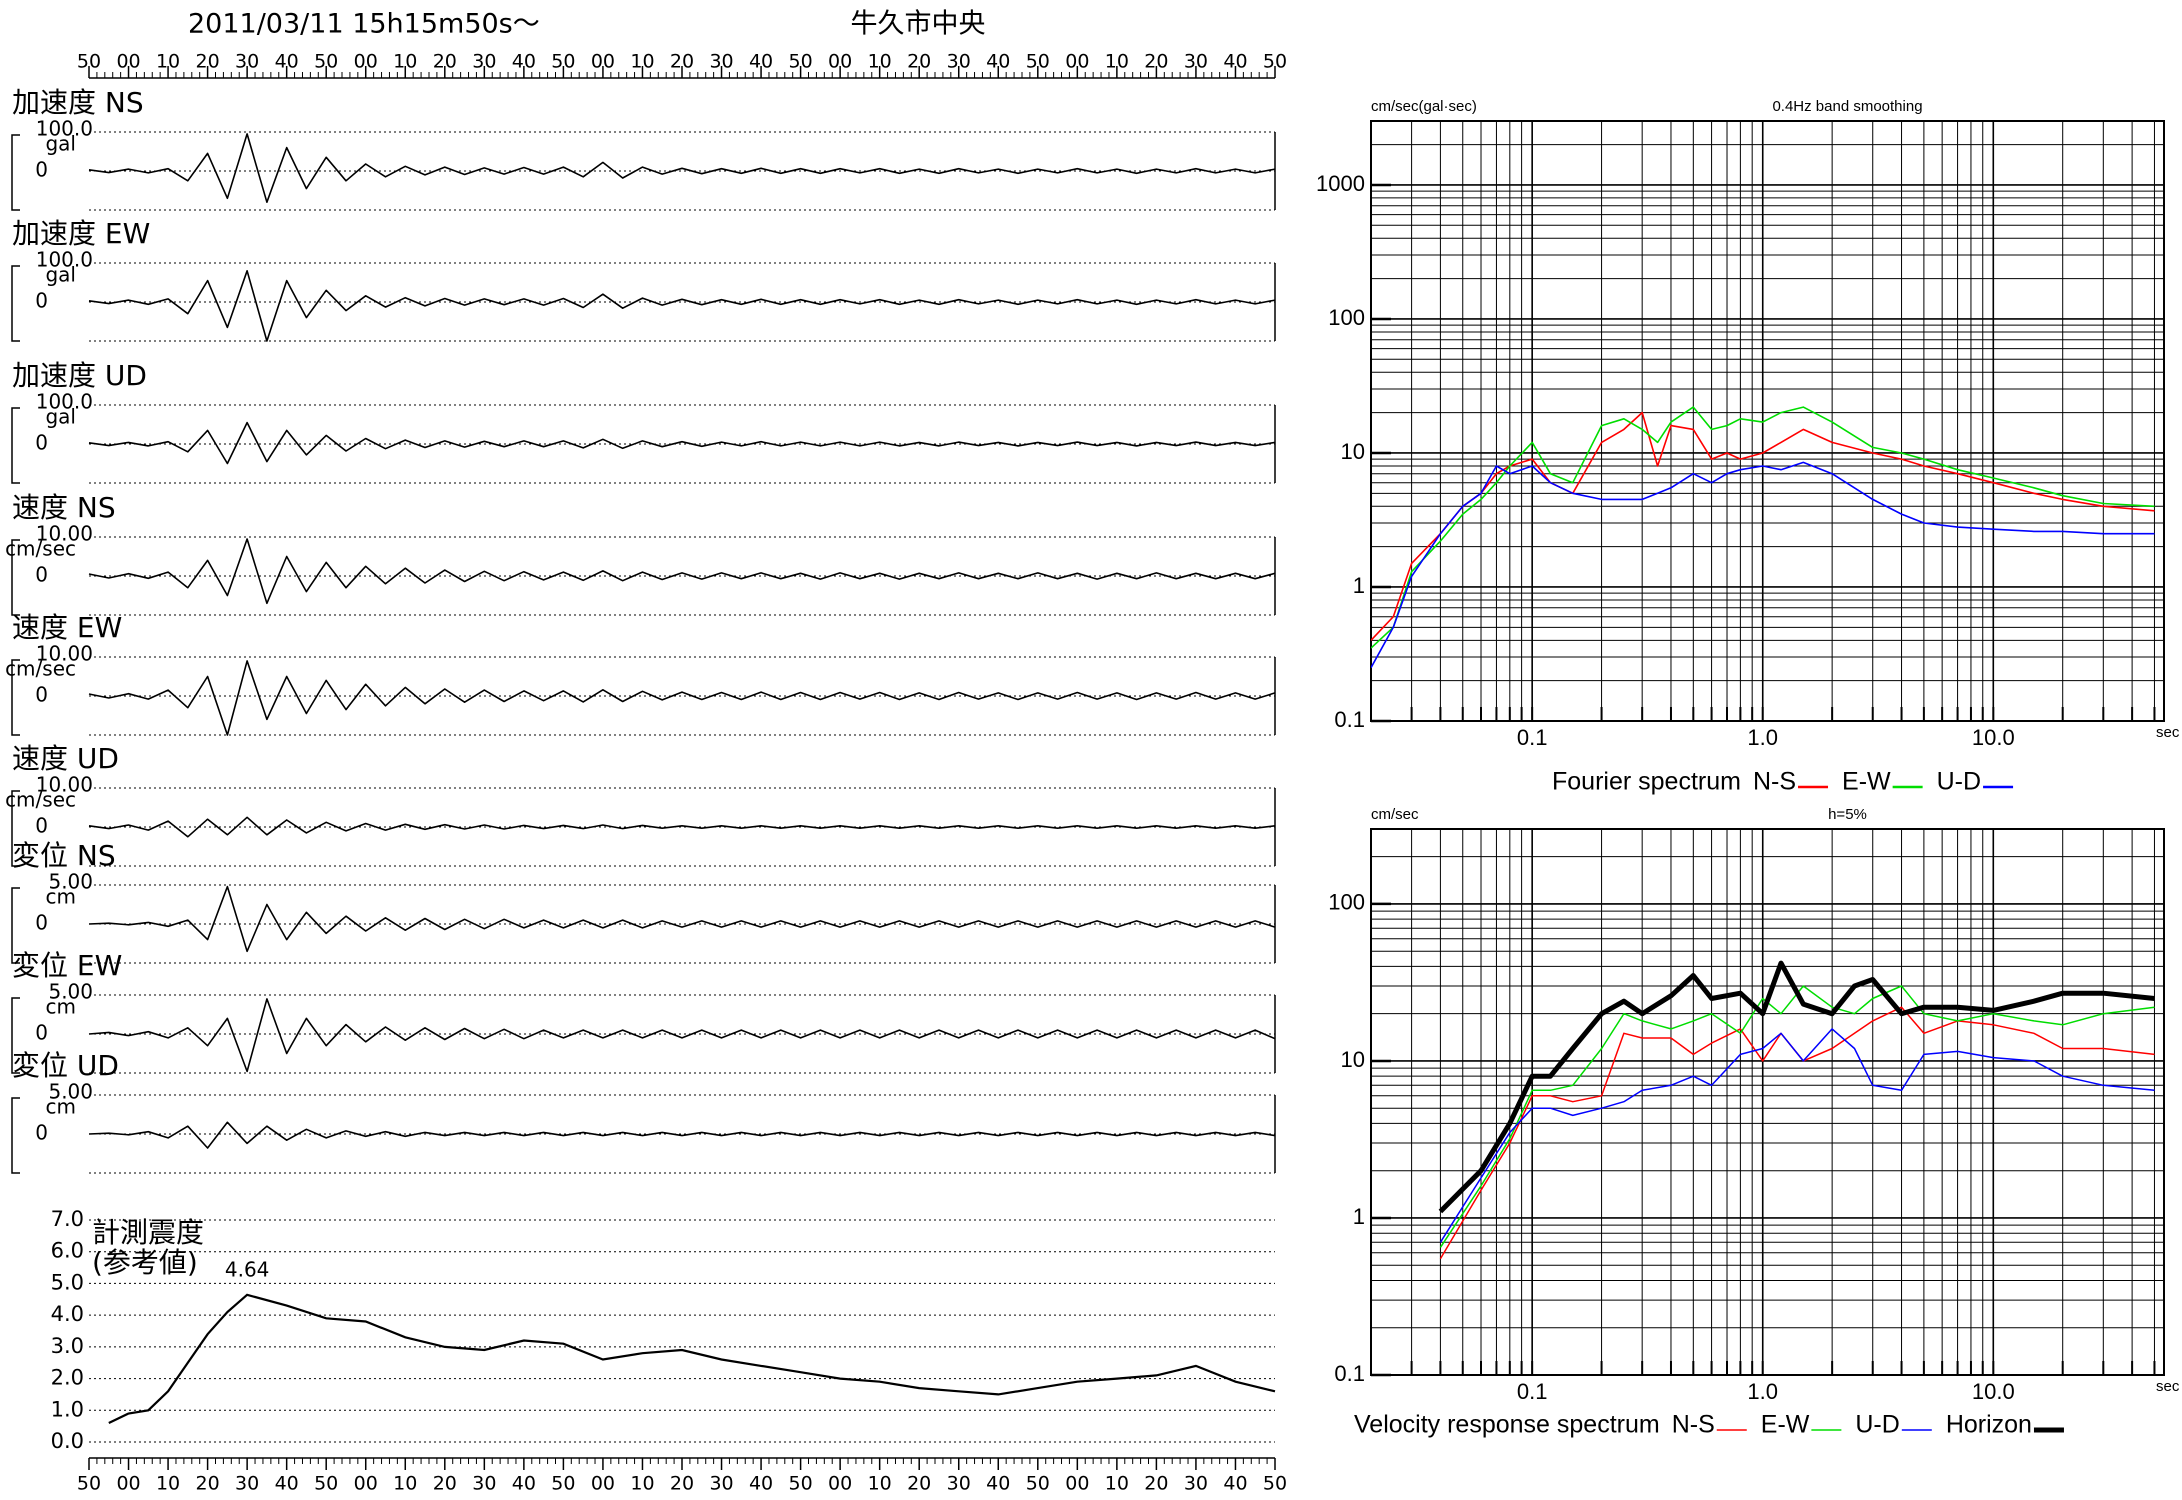 This screenshot has height=1500, width=2182. Describe the element at coordinates (1507, 1425) in the screenshot. I see `legend-caption: Velocity response spectrum` at that location.